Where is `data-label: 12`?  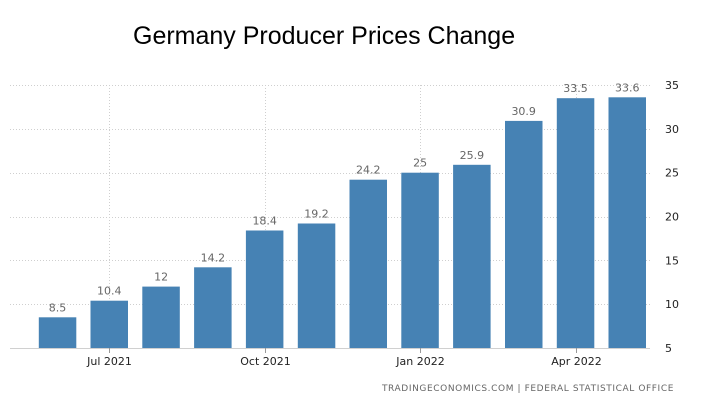 data-label: 12 is located at coordinates (161, 277).